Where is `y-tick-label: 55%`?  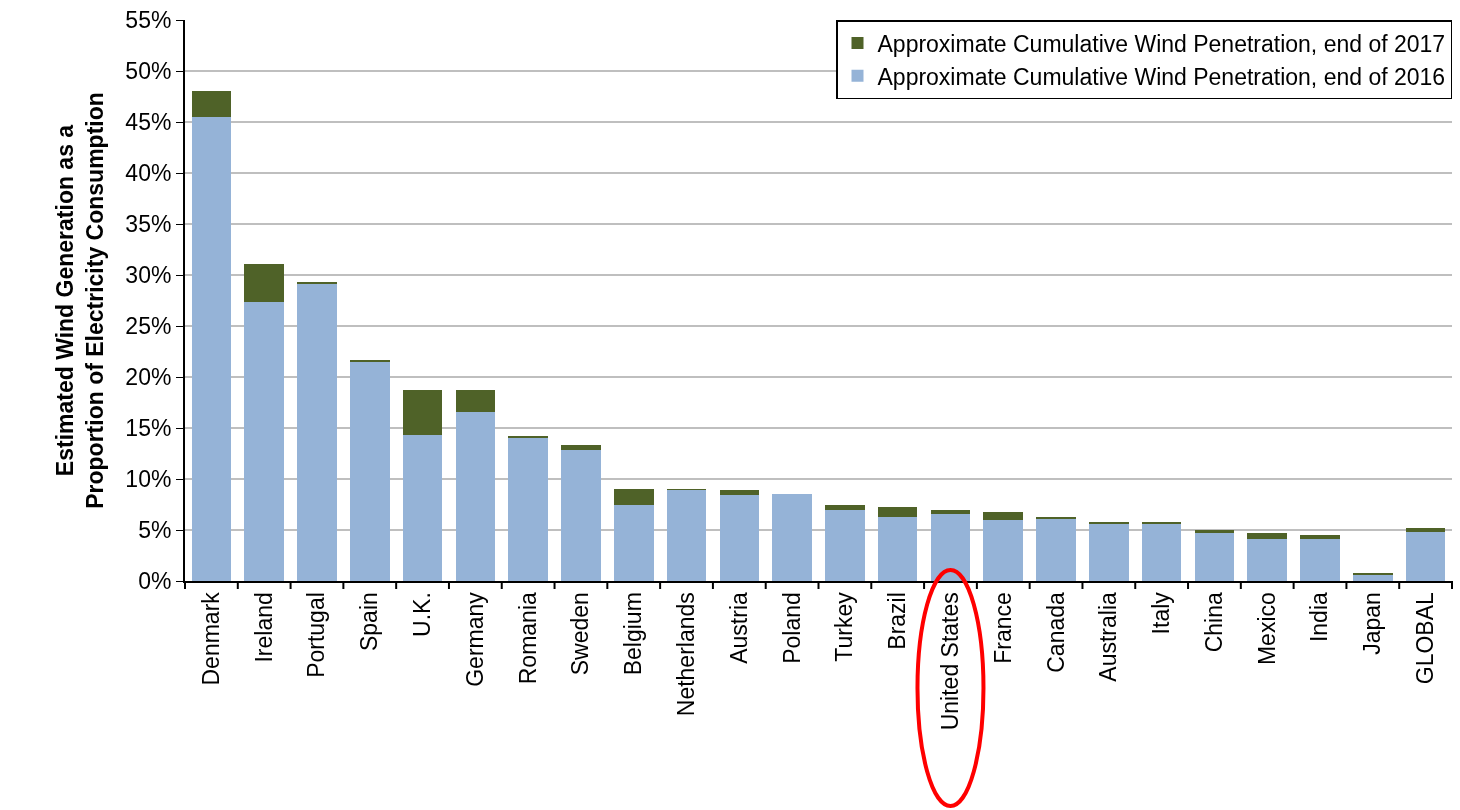 y-tick-label: 55% is located at coordinates (148, 20).